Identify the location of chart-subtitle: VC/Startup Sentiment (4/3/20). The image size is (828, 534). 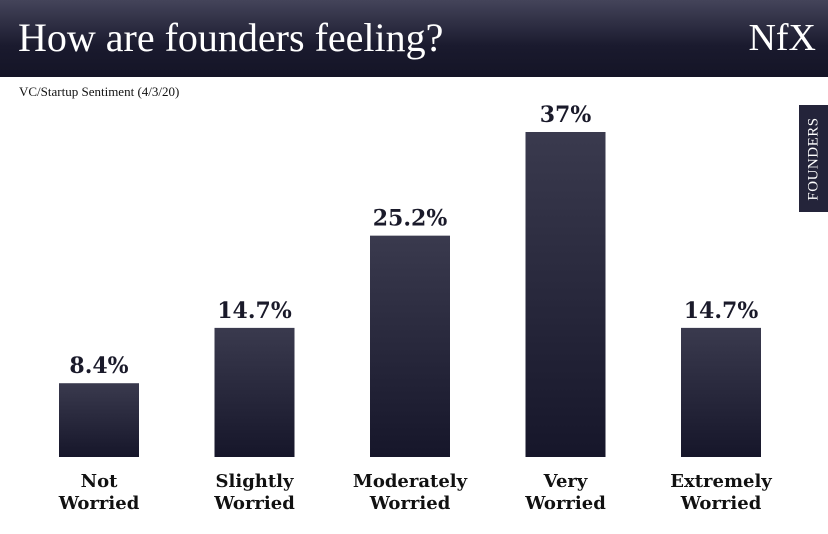
(99, 91).